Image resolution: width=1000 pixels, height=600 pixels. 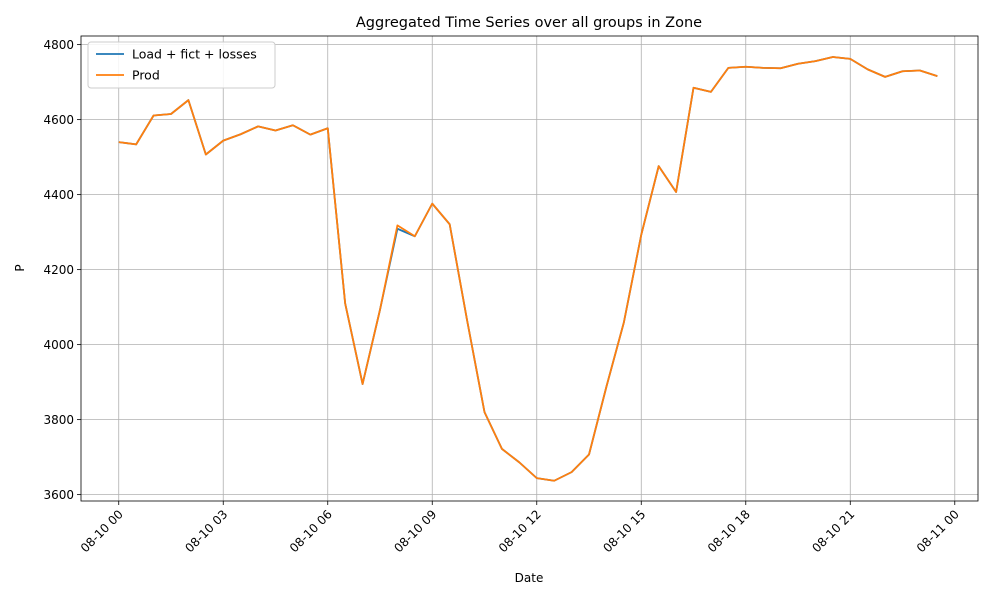 What do you see at coordinates (58, 345) in the screenshot?
I see `y-tick-label: 4000` at bounding box center [58, 345].